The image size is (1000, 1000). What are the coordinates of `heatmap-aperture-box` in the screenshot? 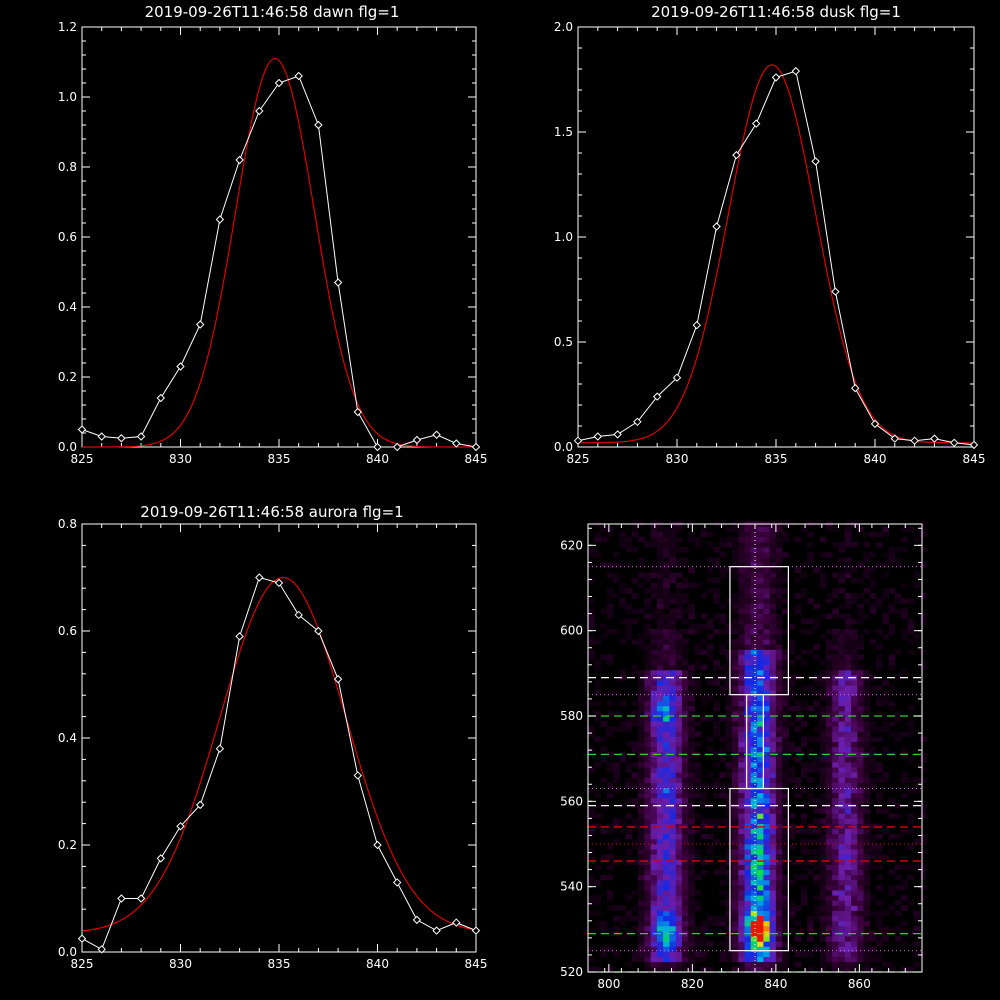 It's located at (755, 742).